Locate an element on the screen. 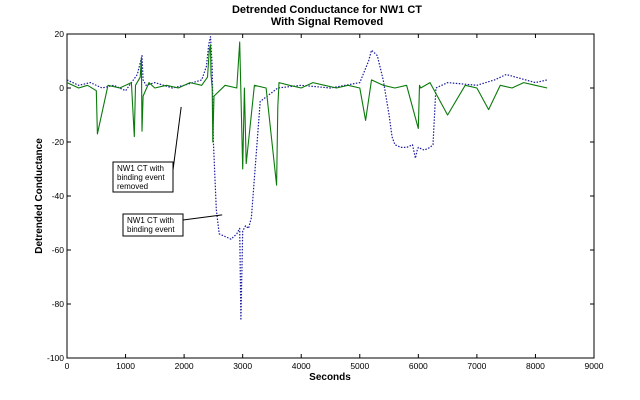 Image resolution: width=640 pixels, height=400 pixels. x-tick-label: 7000 is located at coordinates (476, 366).